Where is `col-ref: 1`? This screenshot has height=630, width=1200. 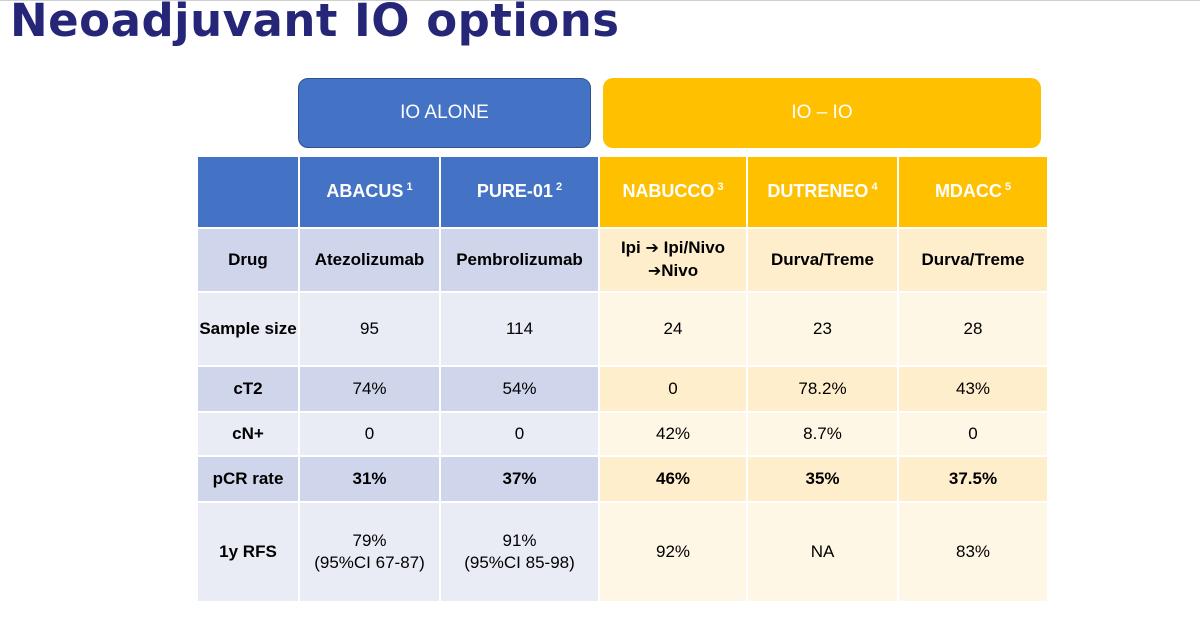
col-ref: 1 is located at coordinates (409, 187).